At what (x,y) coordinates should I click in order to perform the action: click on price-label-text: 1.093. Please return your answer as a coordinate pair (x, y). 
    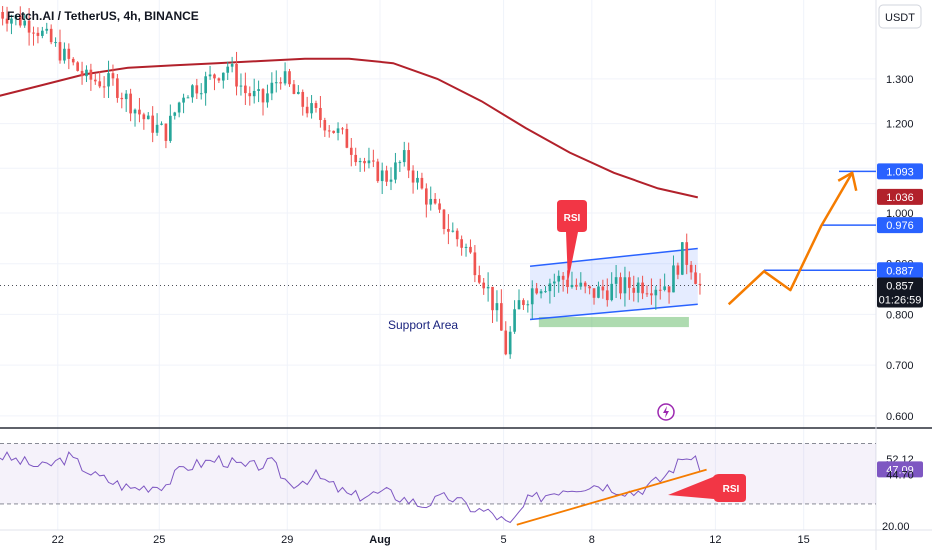
    Looking at the image, I should click on (900, 172).